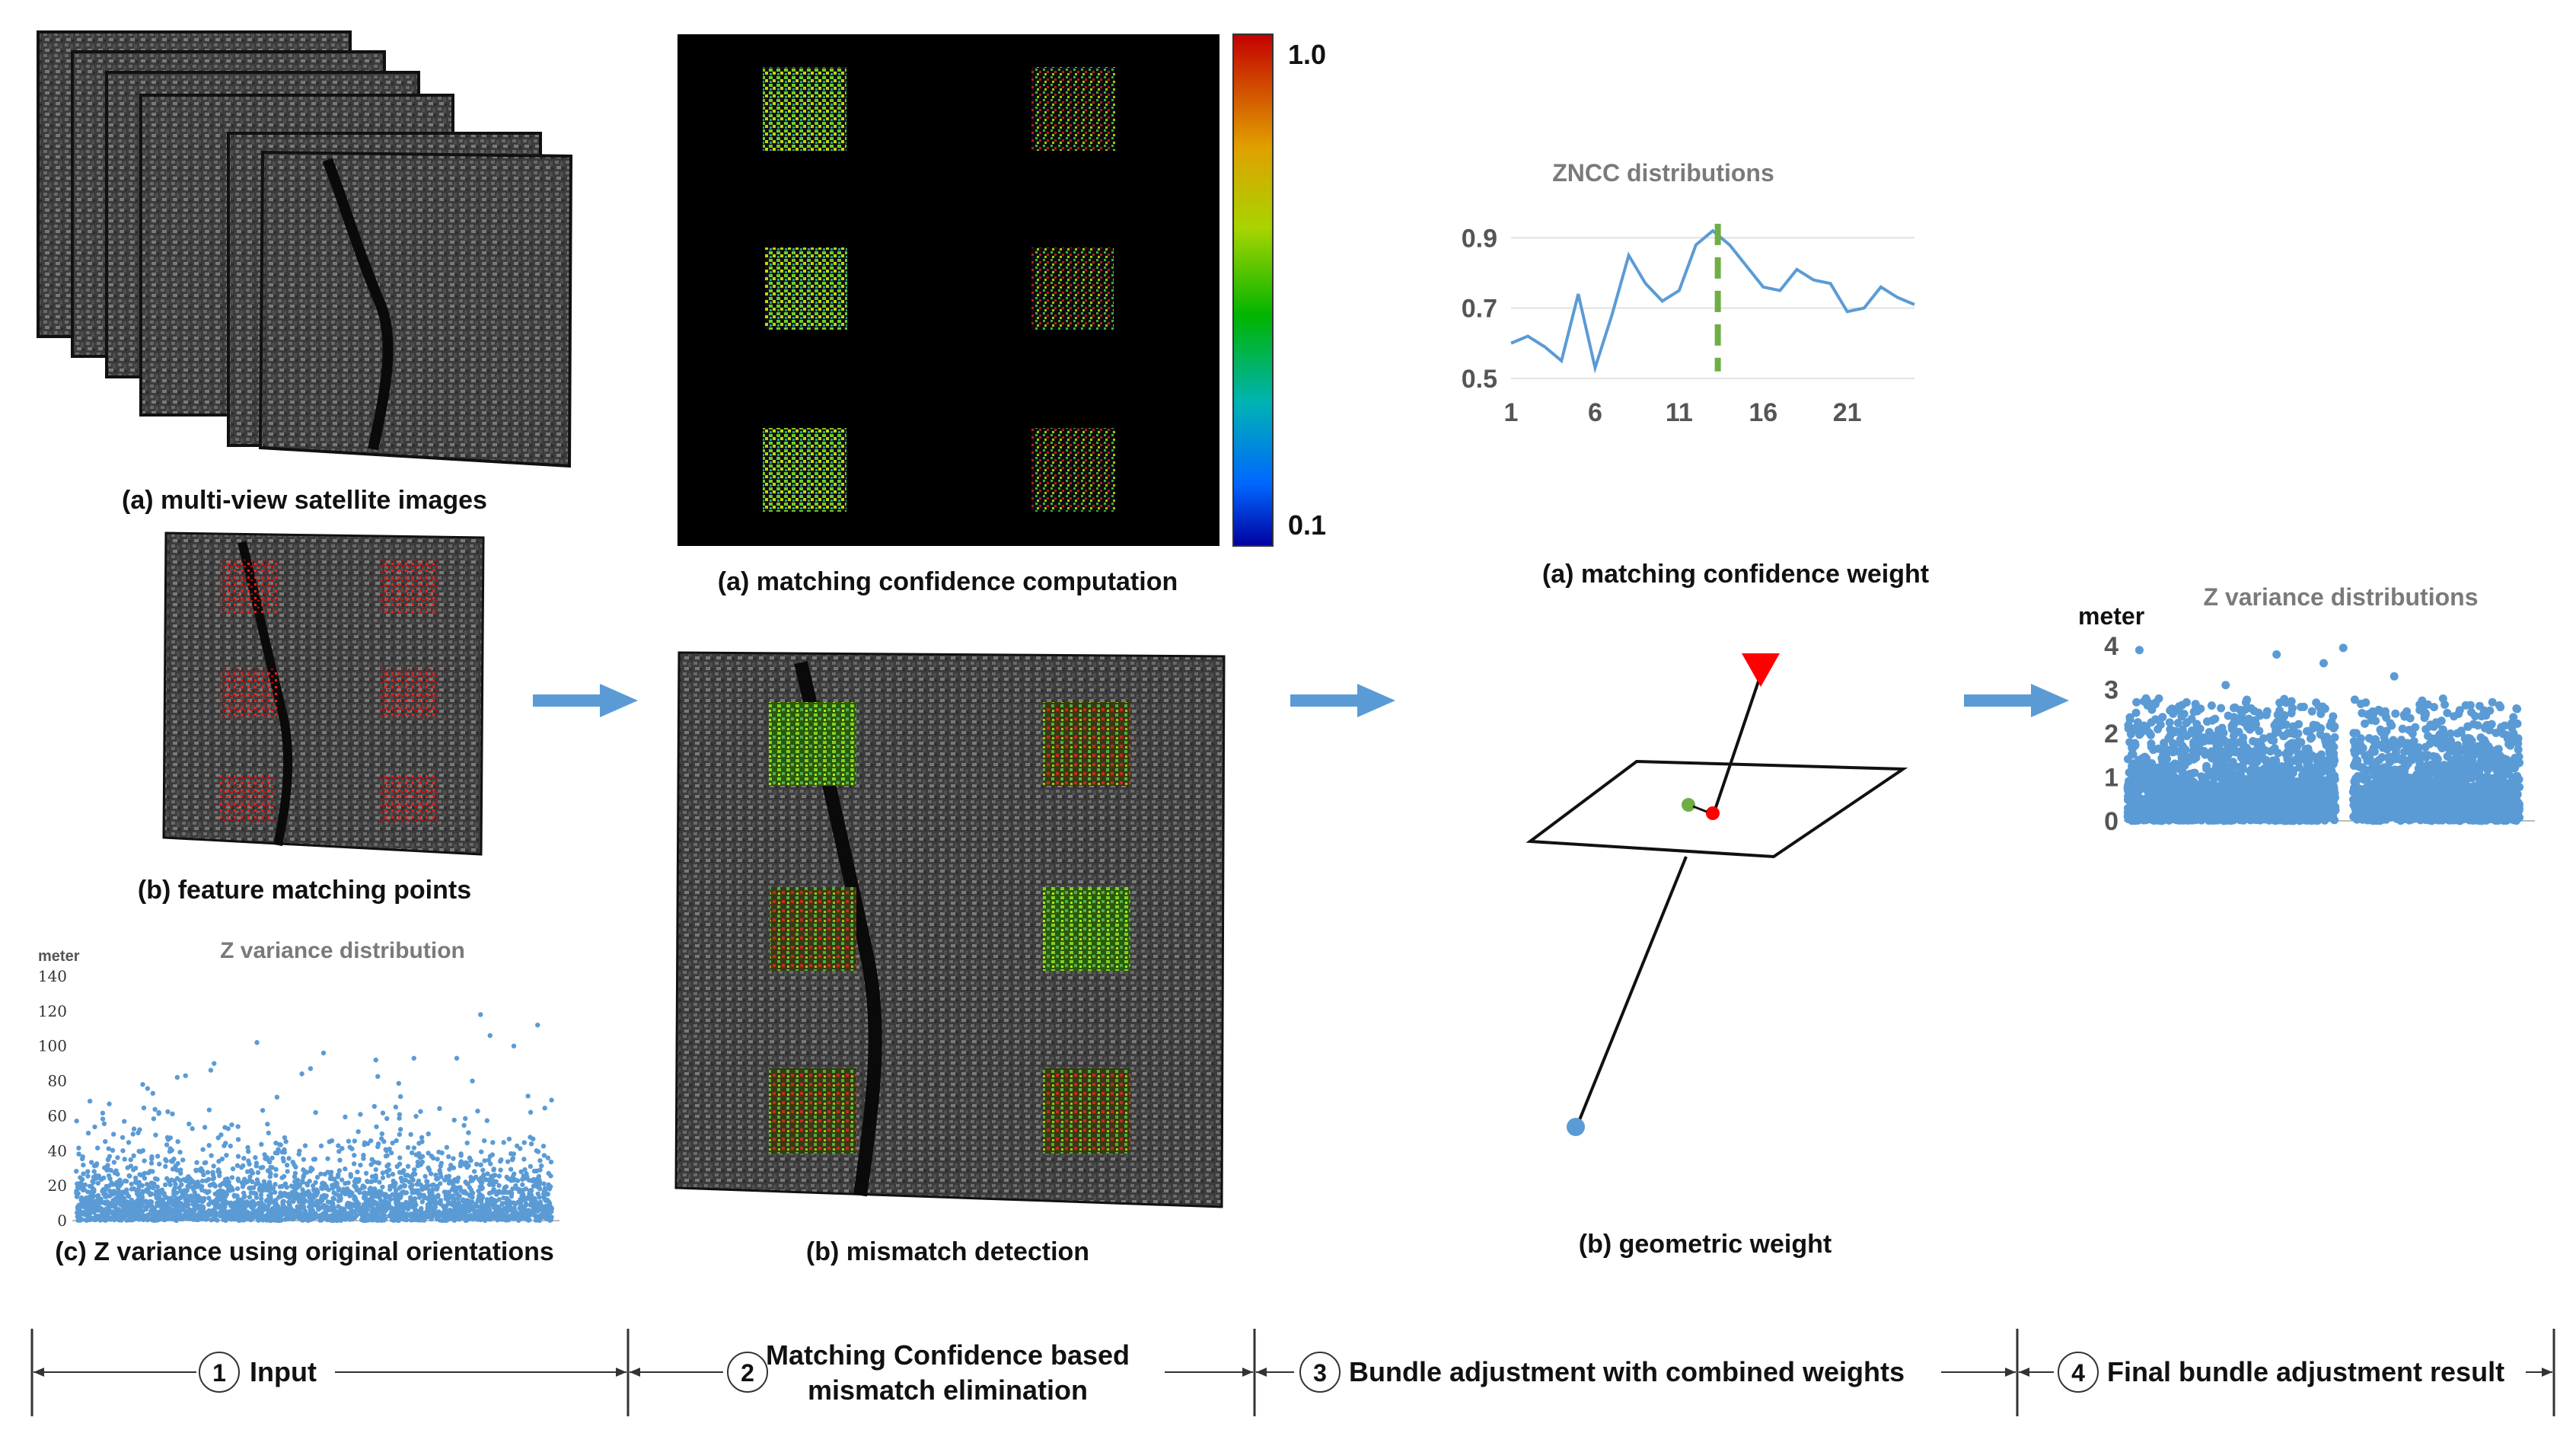  I want to click on x-tick-labels: 1 6 11 16 21, so click(1683, 413).